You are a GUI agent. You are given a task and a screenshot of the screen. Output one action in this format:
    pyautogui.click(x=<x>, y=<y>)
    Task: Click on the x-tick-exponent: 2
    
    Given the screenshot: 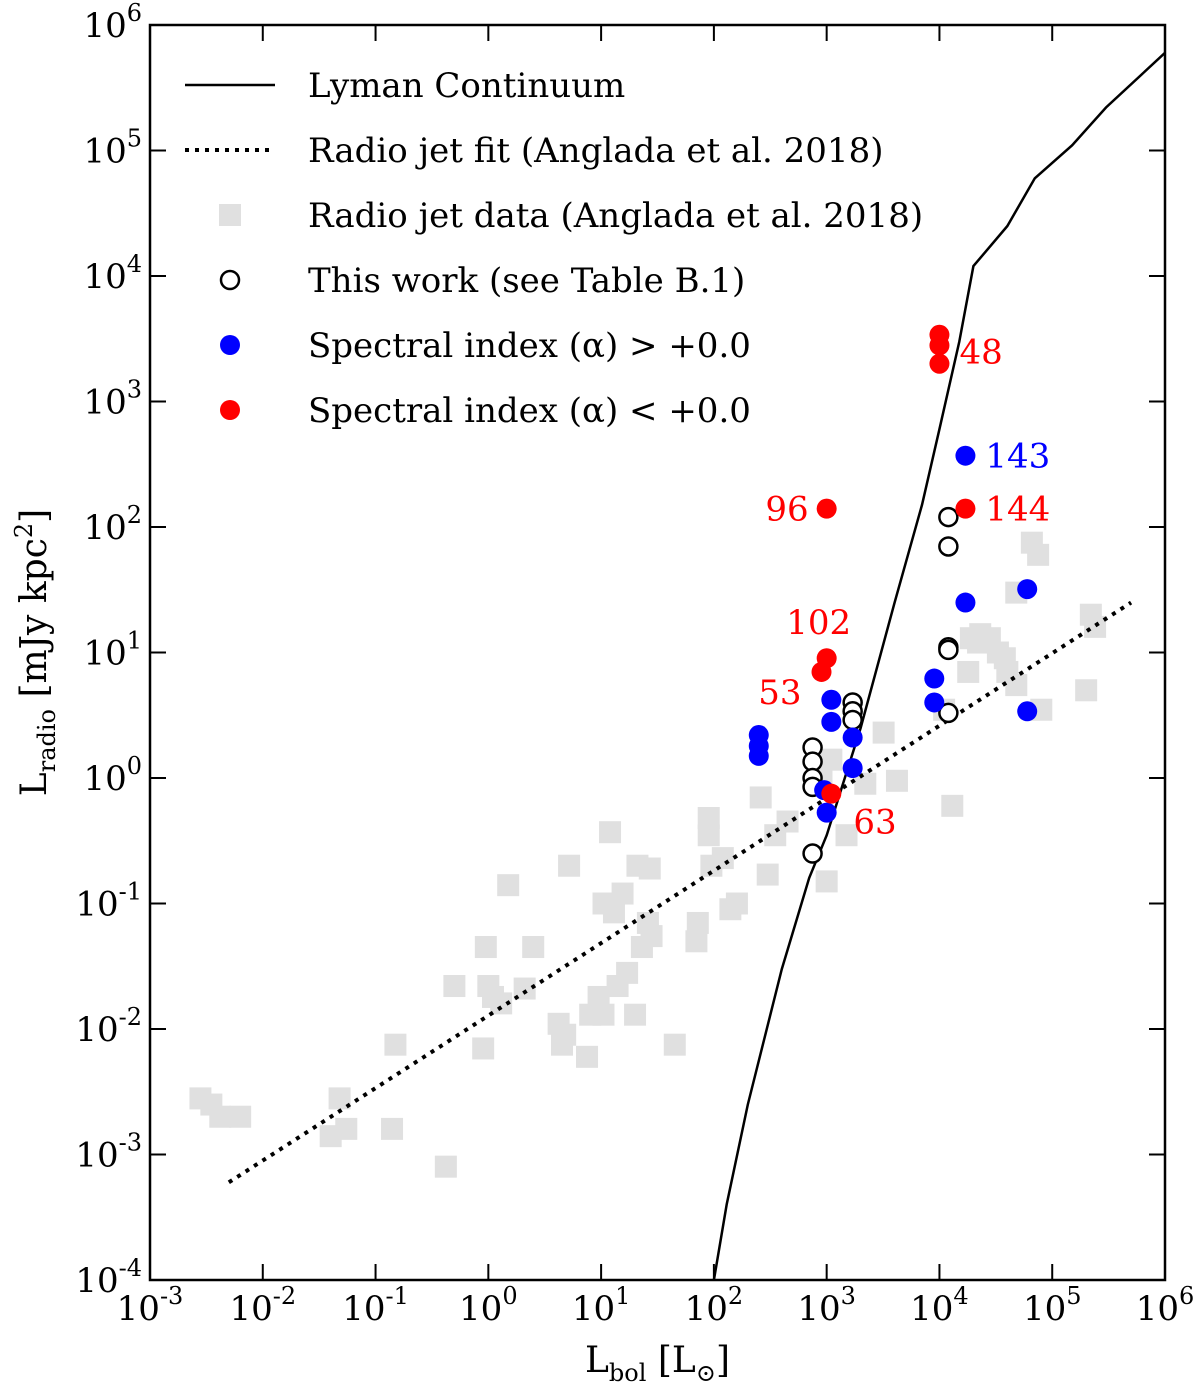 What is the action you would take?
    pyautogui.click(x=735, y=1296)
    